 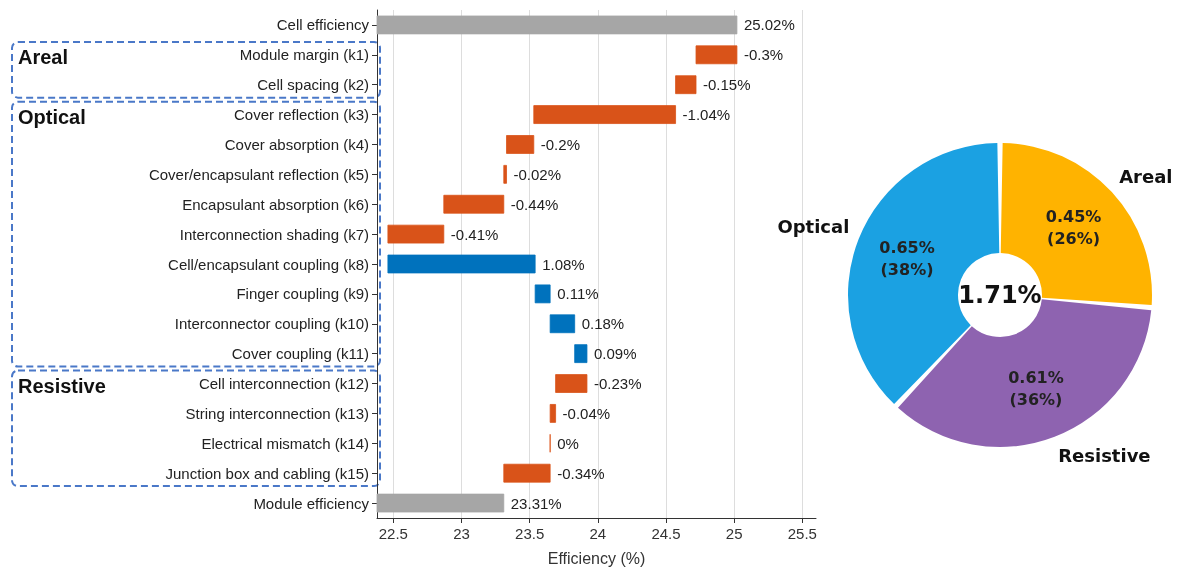 What do you see at coordinates (530, 533) in the screenshot?
I see `x-tick-label: 23.5` at bounding box center [530, 533].